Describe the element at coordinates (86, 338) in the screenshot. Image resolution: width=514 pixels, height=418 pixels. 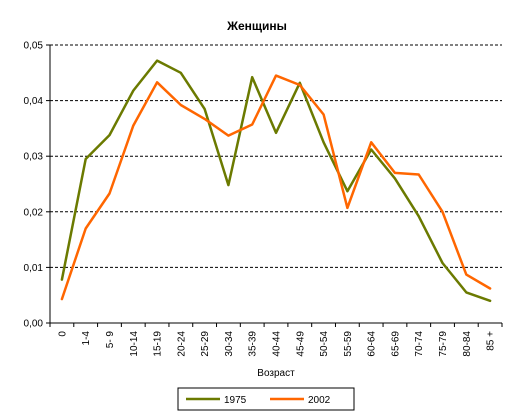
I see `x-tick-label: 1-4` at that location.